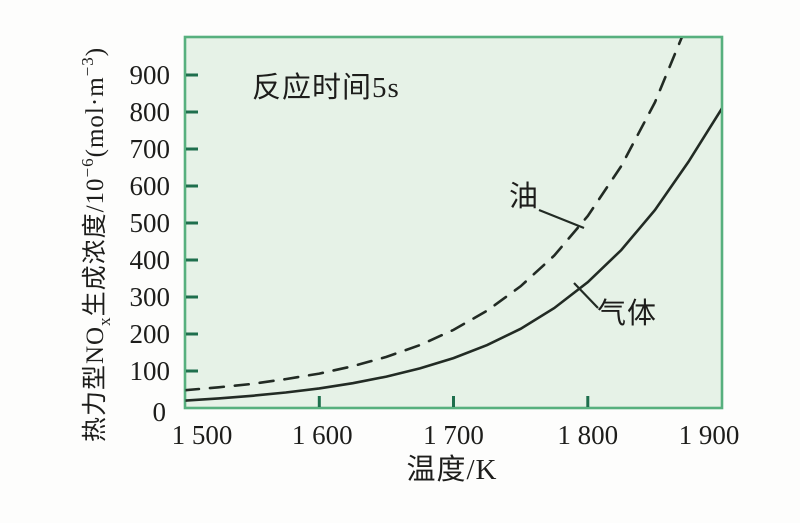 This screenshot has height=523, width=800. Describe the element at coordinates (627, 313) in the screenshot. I see `gas-curve-label: 气体` at that location.